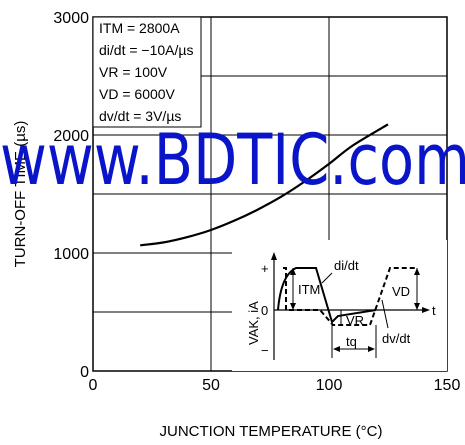  I want to click on condition-dvdt: dv/dt = 3V/µs, so click(140, 116).